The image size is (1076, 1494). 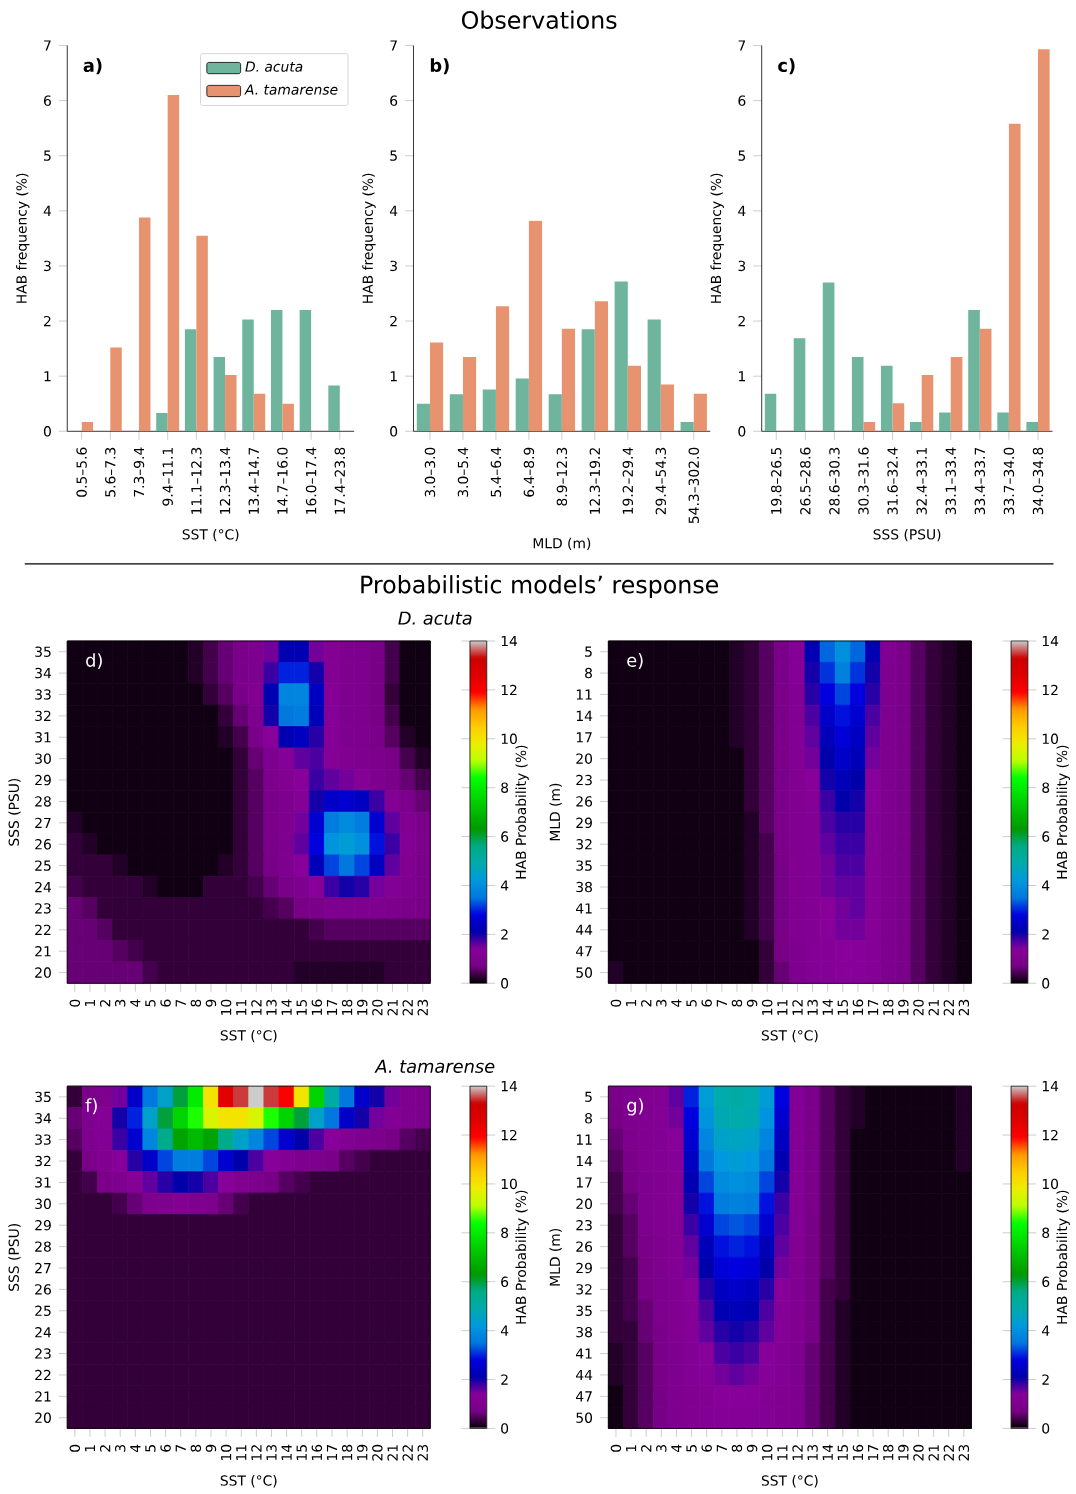 What do you see at coordinates (1050, 641) in the screenshot?
I see `color-bar-label: 14` at bounding box center [1050, 641].